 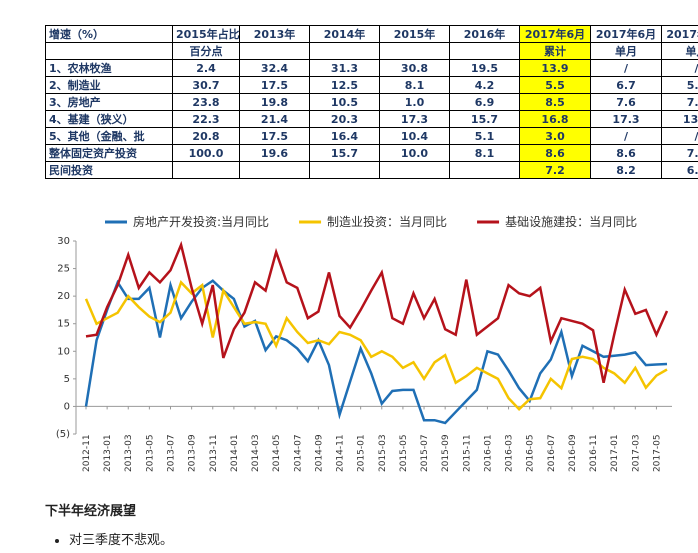 I want to click on table-cell: 100.0, so click(x=206, y=153).